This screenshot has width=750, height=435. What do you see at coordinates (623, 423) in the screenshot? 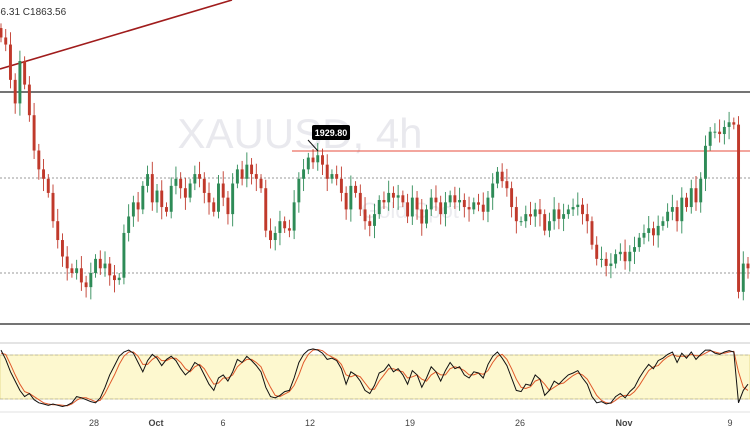
I see `x-tick-label: Nov` at bounding box center [623, 423].